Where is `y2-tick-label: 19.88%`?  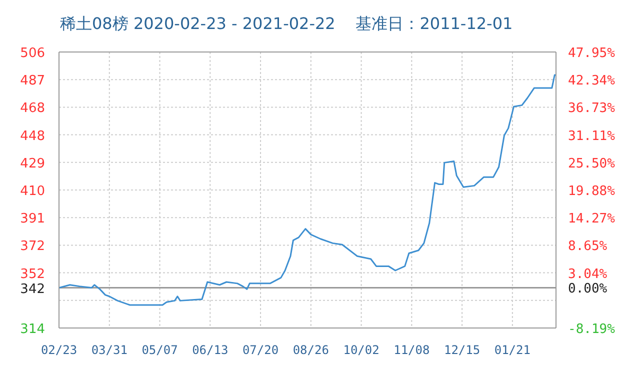 y2-tick-label: 19.88% is located at coordinates (592, 191).